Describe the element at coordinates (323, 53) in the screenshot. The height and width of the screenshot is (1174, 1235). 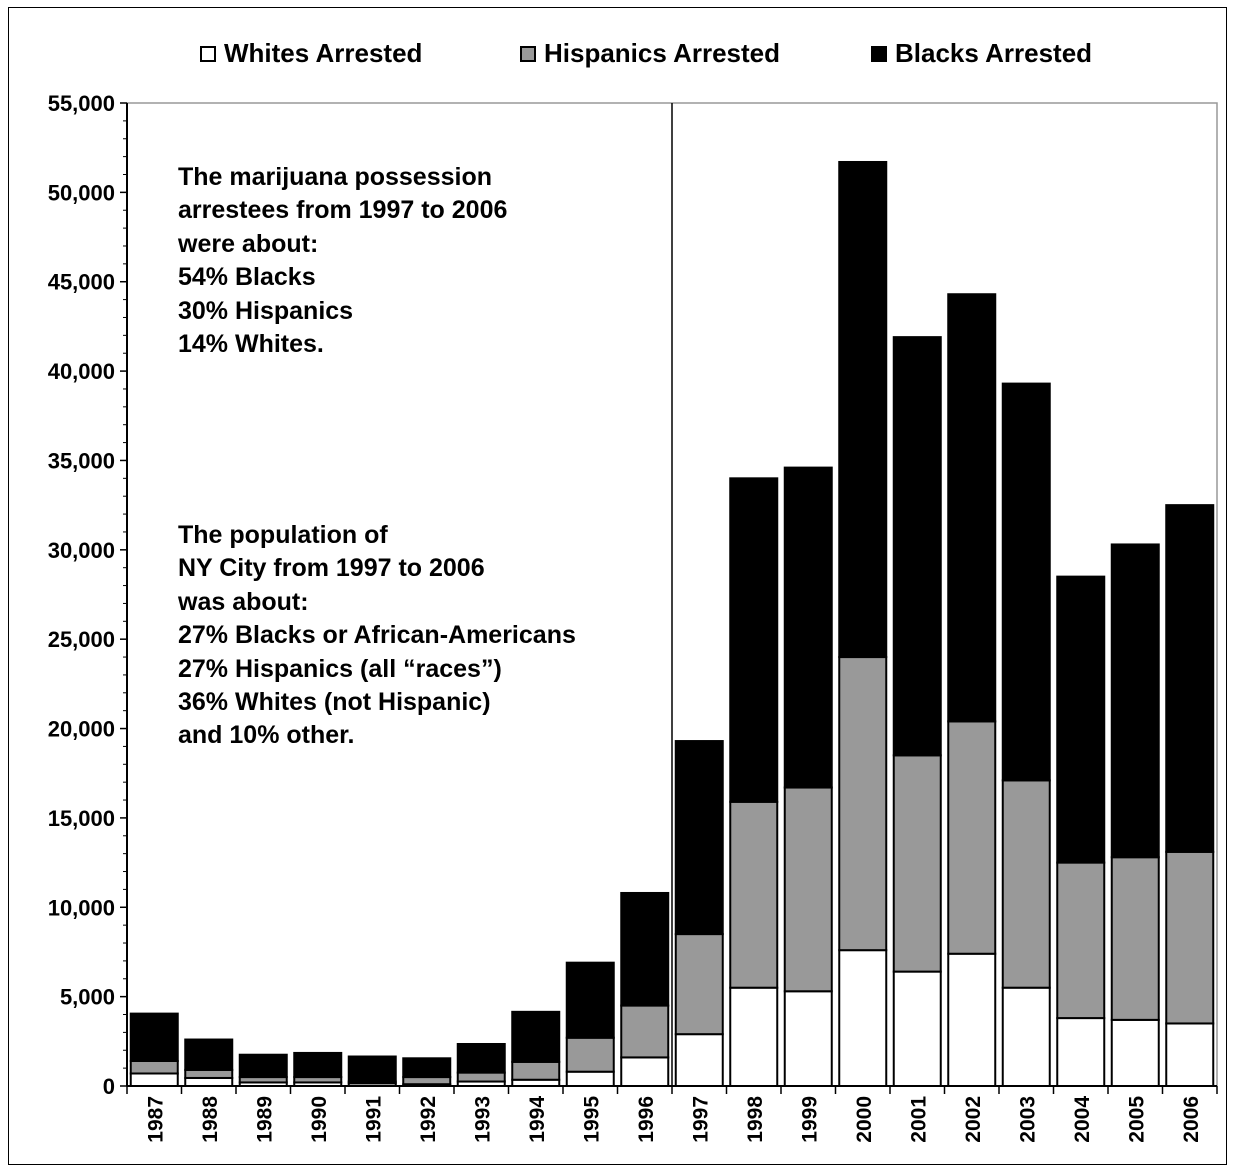
I see `legend-label-whites: Whites Arrested` at that location.